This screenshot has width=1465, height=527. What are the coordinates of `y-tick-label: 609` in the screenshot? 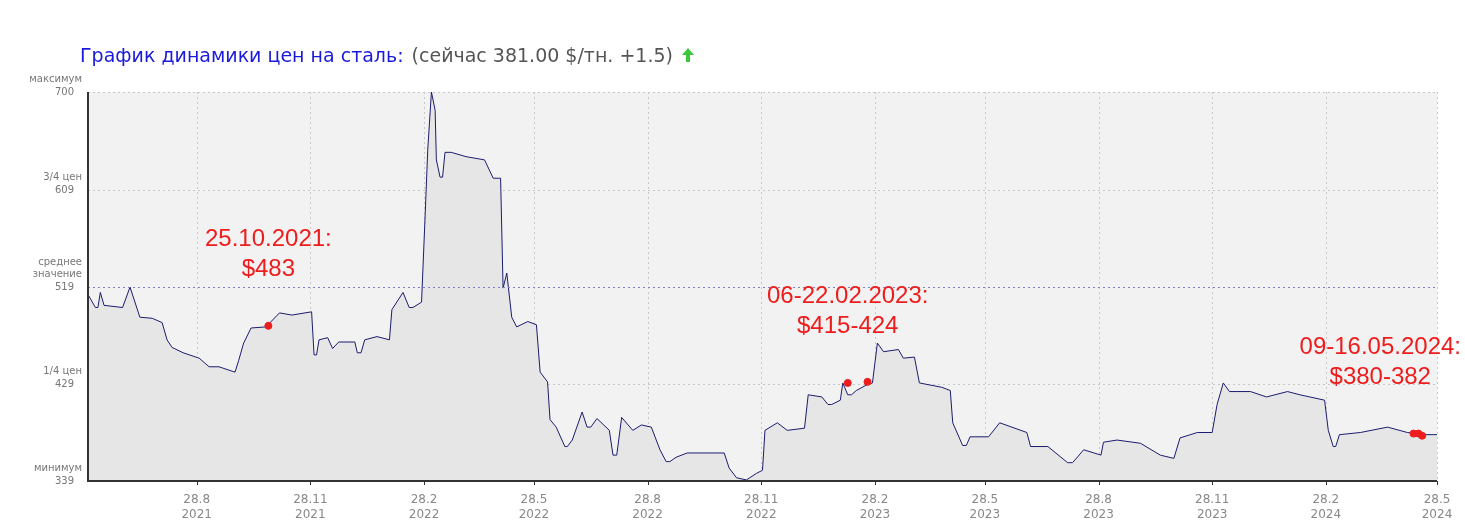 It's located at (64, 189).